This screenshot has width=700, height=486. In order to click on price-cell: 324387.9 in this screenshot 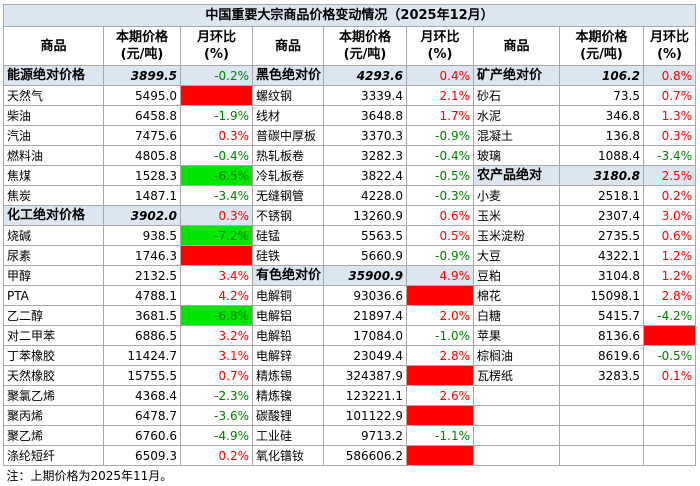, I will do `click(365, 376)`.